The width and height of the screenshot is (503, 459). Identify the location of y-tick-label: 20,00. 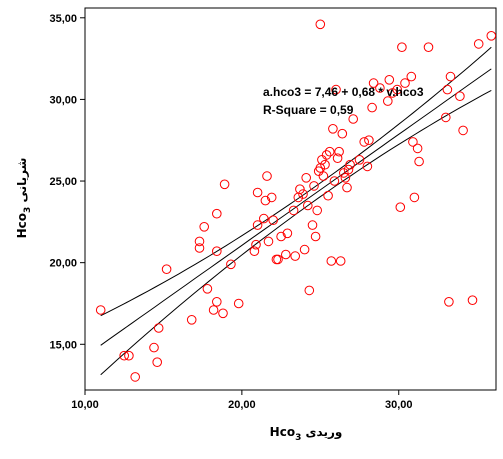
(63, 264).